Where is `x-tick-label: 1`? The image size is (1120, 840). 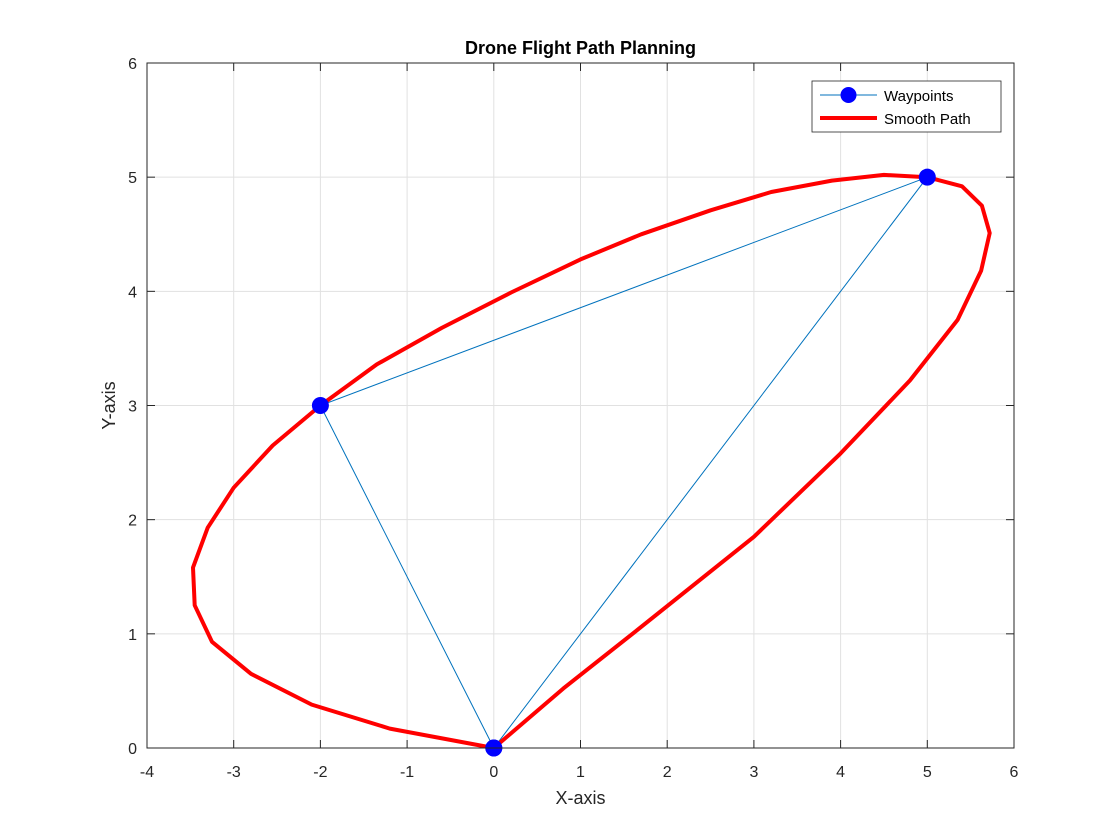 x-tick-label: 1 is located at coordinates (580, 772).